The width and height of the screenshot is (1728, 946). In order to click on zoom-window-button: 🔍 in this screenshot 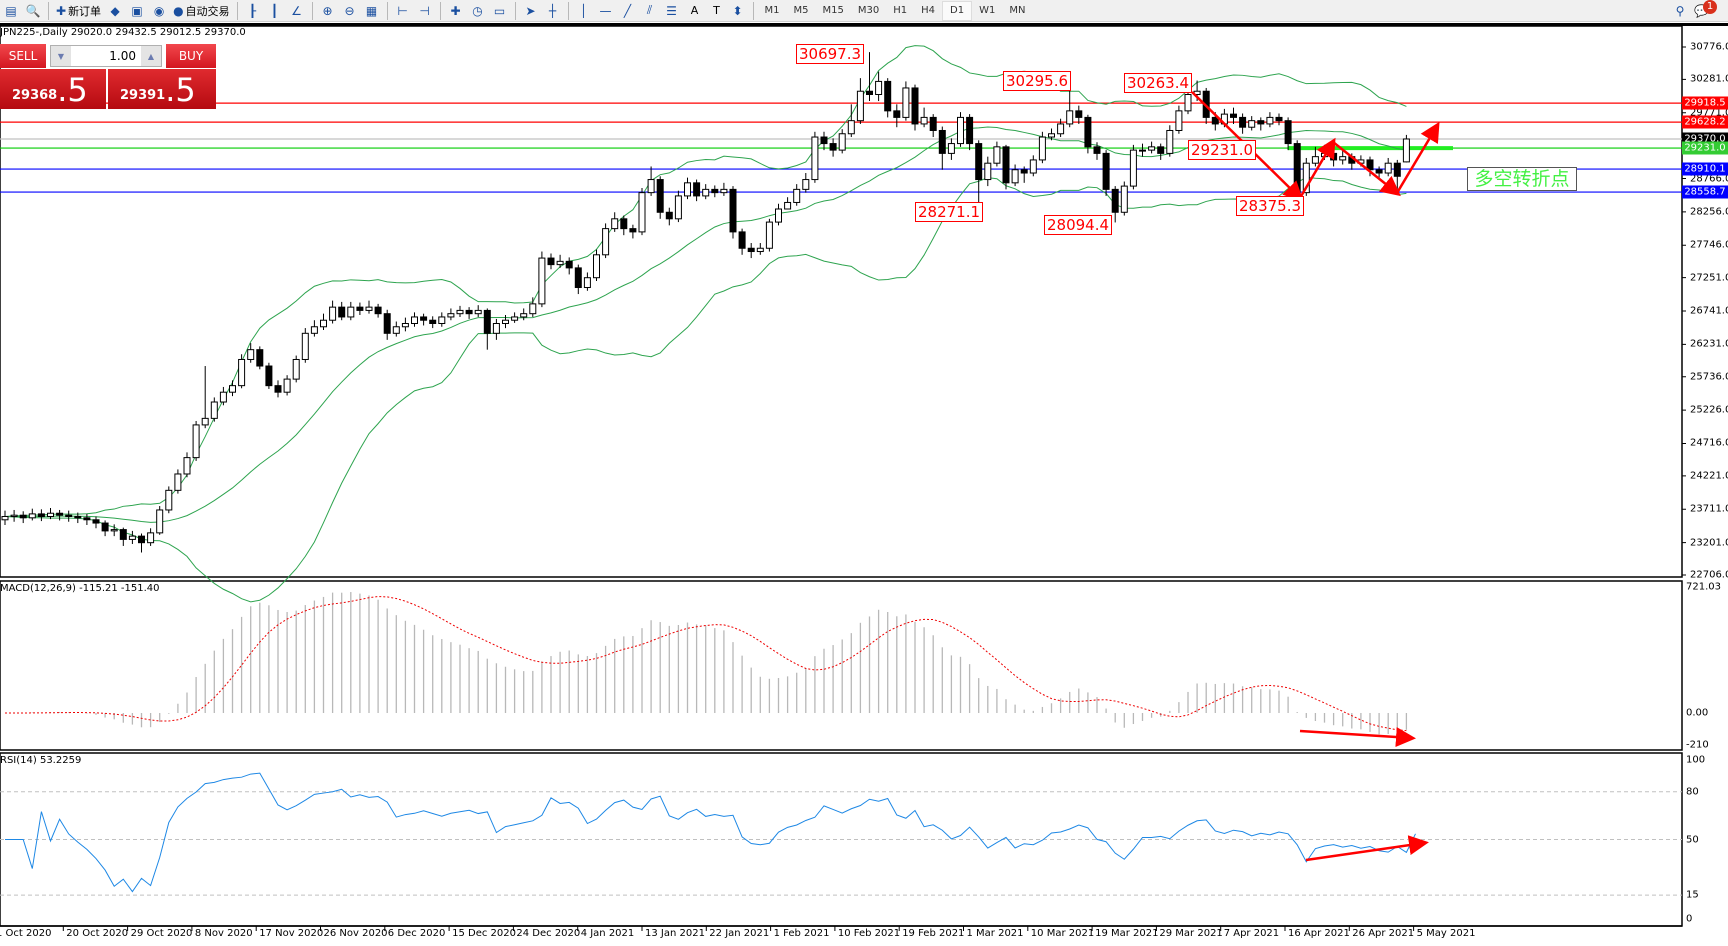, I will do `click(33, 11)`.